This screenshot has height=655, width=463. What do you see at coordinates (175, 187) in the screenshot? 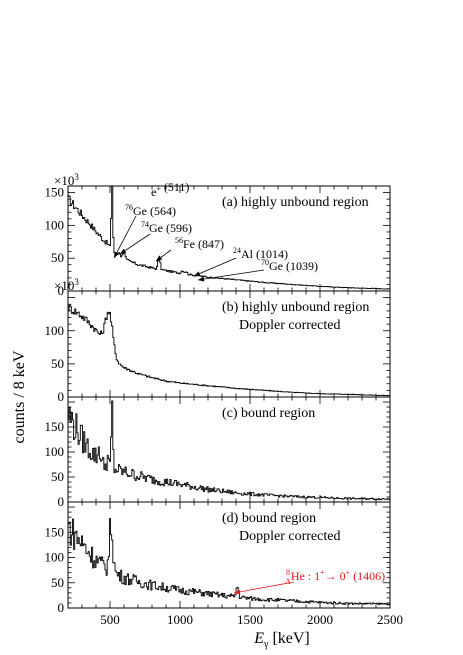
I see `peak-label-energy: (511)` at bounding box center [175, 187].